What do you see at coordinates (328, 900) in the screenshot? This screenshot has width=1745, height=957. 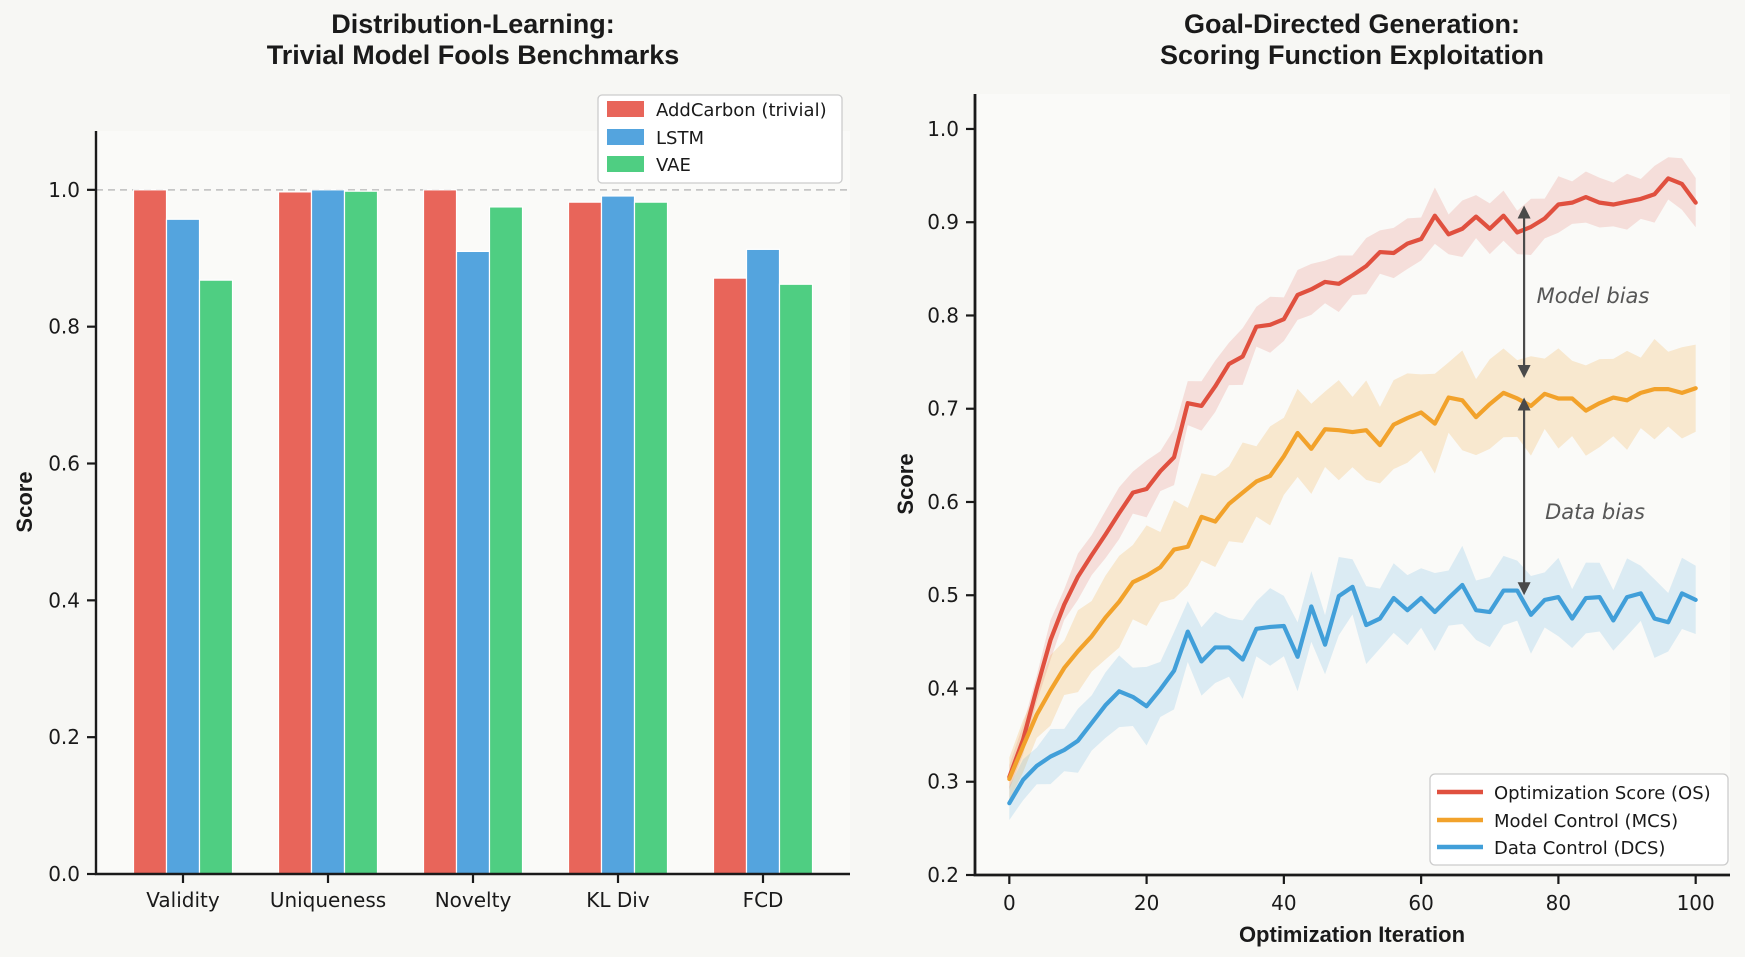 I see `category-label-uniqueness: Uniqueness` at bounding box center [328, 900].